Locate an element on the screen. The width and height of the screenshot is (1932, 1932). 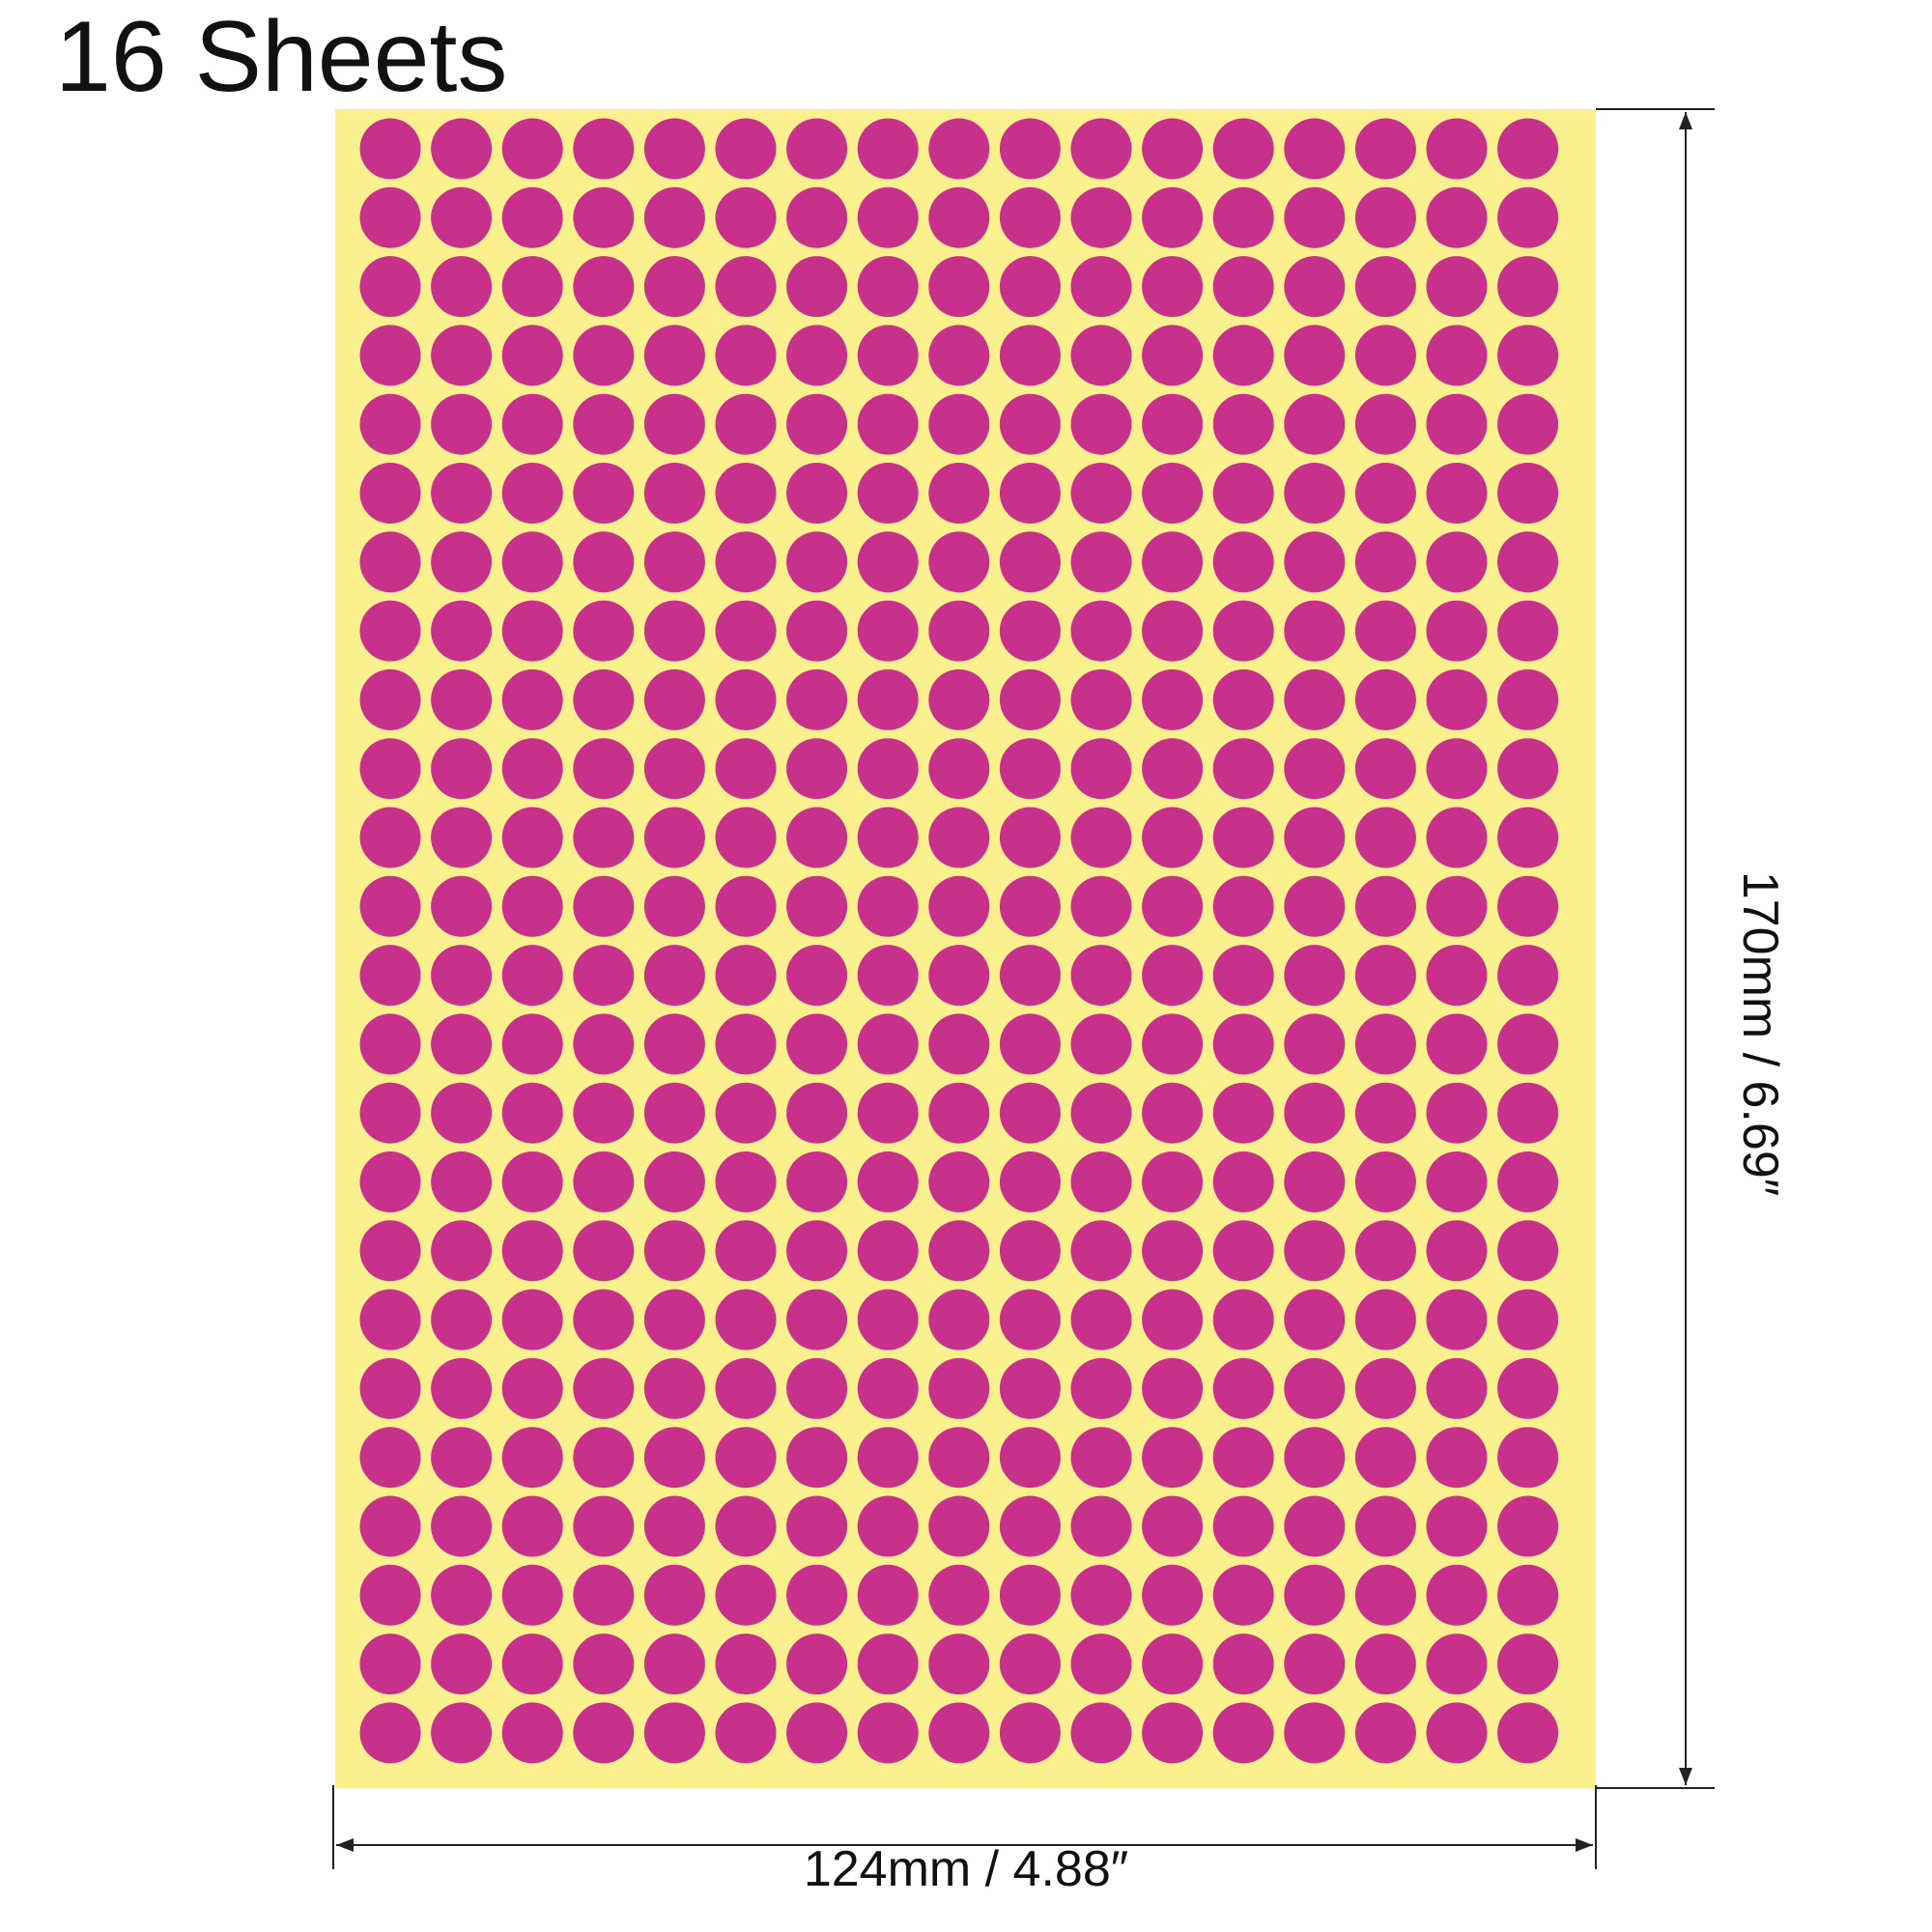
height-arrow-top is located at coordinates (1685, 120).